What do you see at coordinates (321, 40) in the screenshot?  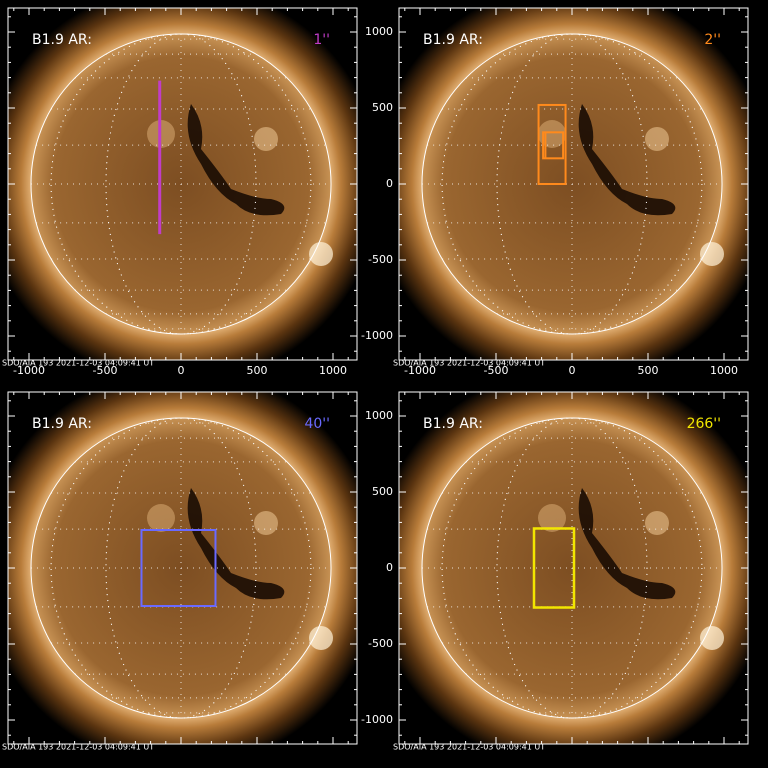 I see `panel-tag: 1''` at bounding box center [321, 40].